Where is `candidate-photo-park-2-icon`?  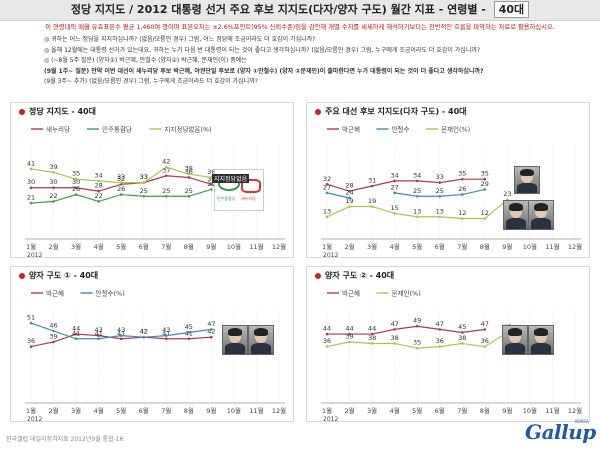 candidate-photo-park-2-icon is located at coordinates (261, 340).